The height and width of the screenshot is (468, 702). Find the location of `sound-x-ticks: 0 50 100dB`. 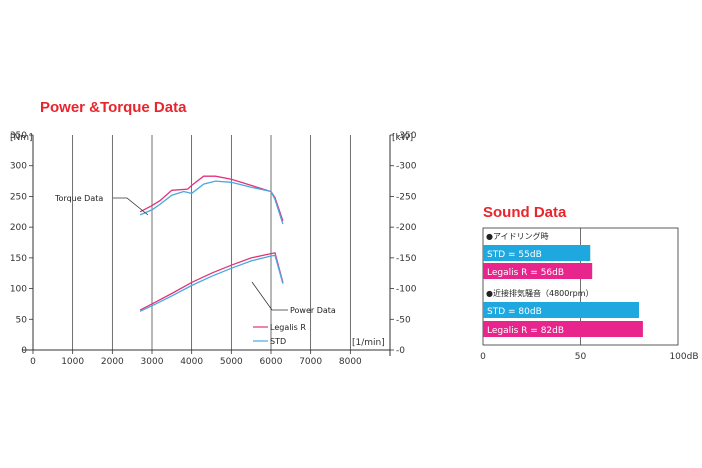

sound-x-ticks: 0 50 100dB is located at coordinates (589, 357).